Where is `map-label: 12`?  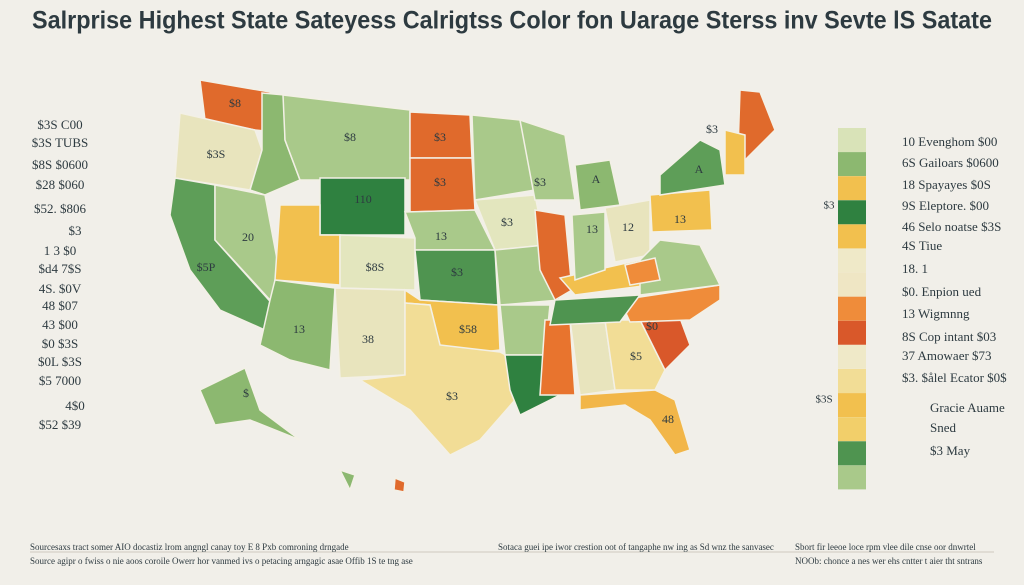 map-label: 12 is located at coordinates (628, 227).